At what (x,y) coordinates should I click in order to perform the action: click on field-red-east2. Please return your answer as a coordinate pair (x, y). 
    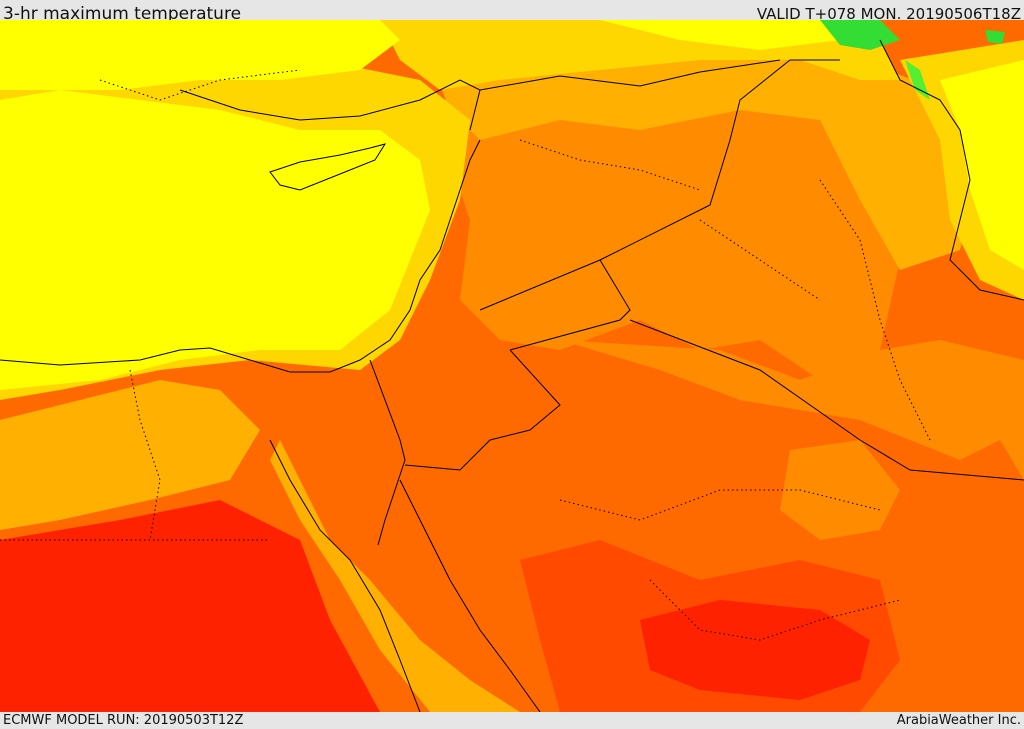
    Looking at the image, I should click on (755, 650).